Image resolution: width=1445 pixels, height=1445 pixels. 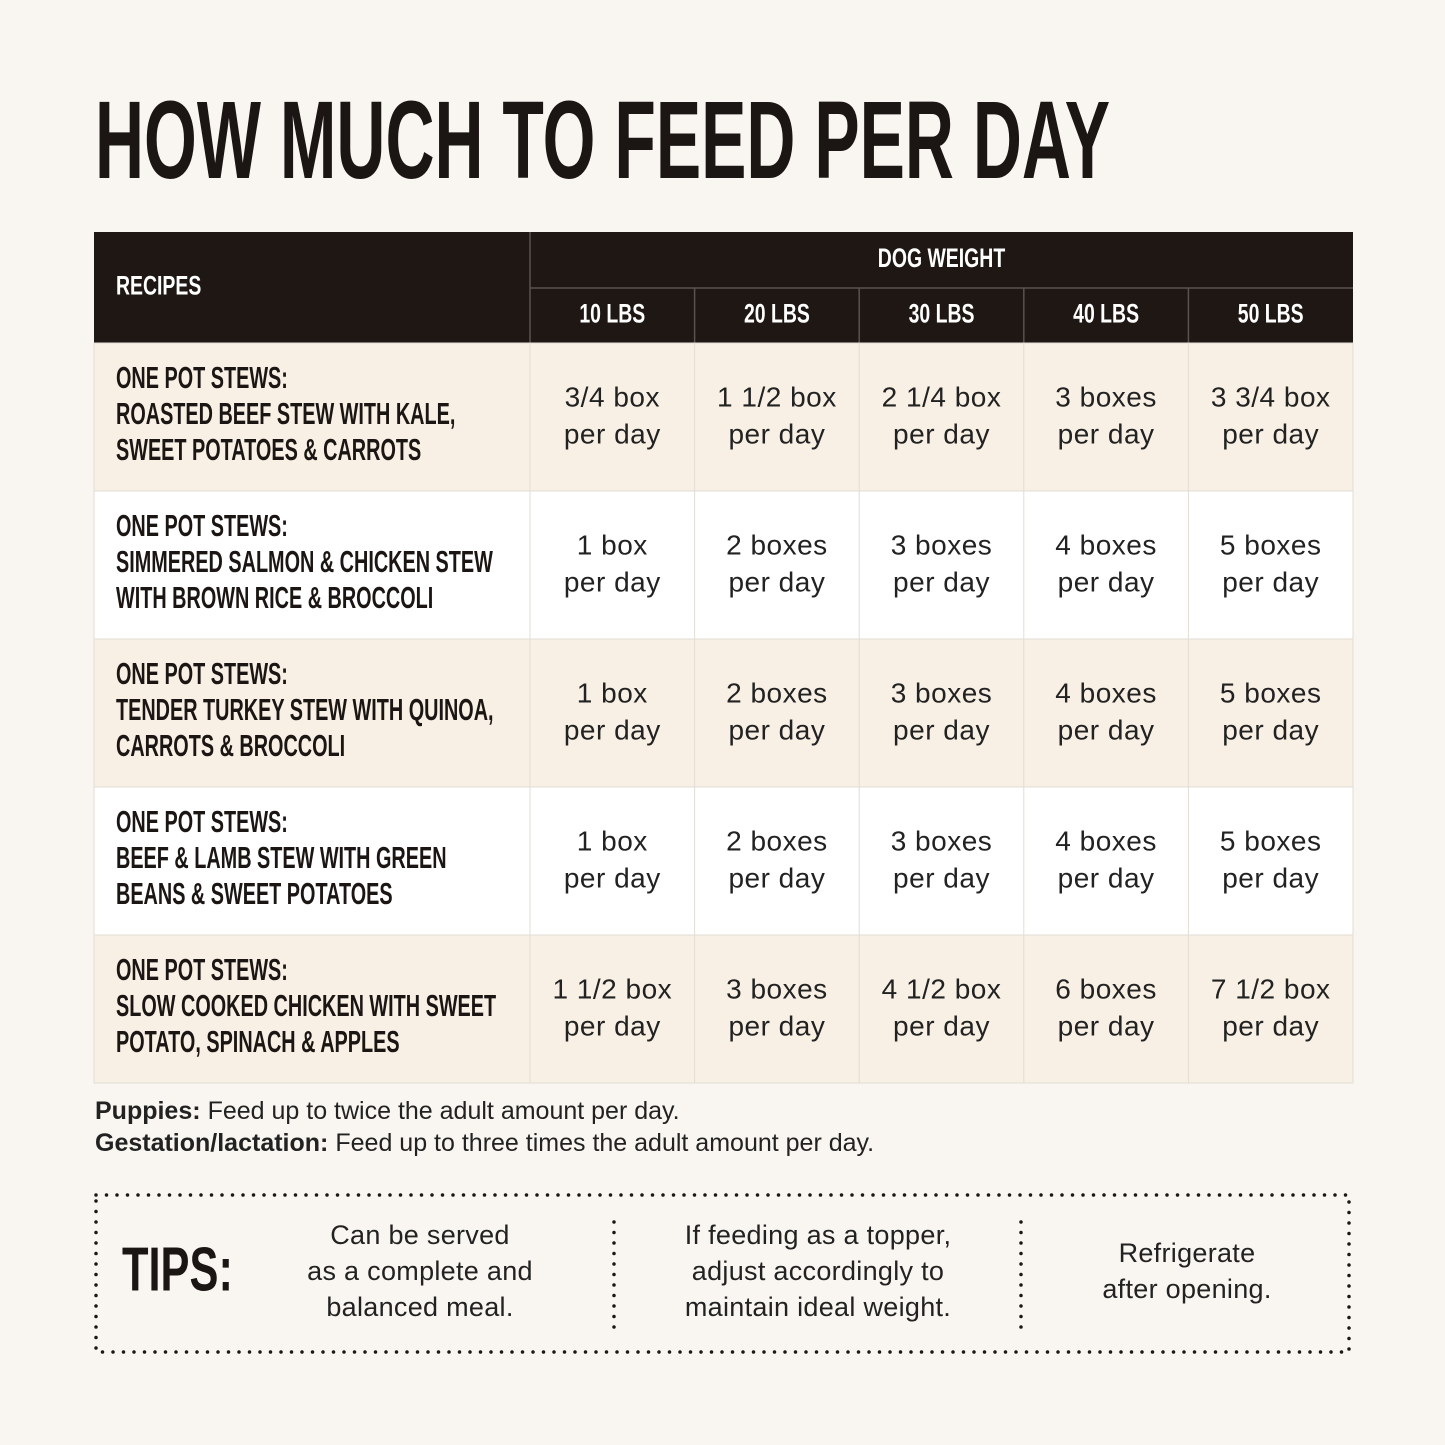 I want to click on recipe-name-line: ROASTED BEEF STEW WITH KALE,, so click(x=285, y=414).